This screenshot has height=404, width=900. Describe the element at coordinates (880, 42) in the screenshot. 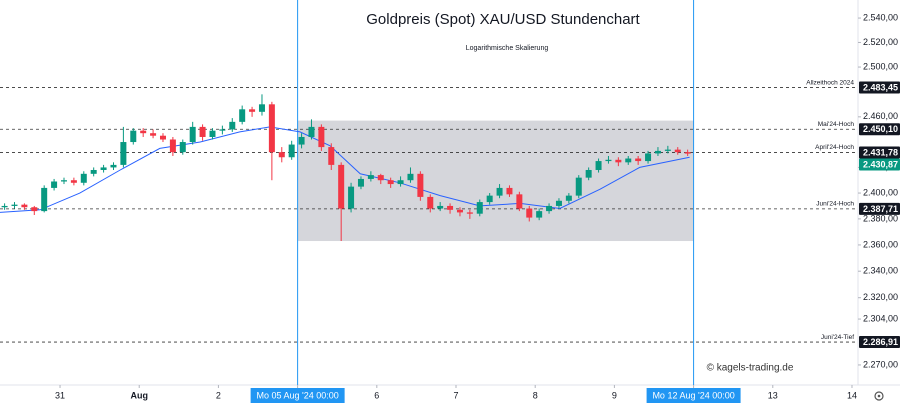

I see `y-tick-label: 2.520,00` at that location.